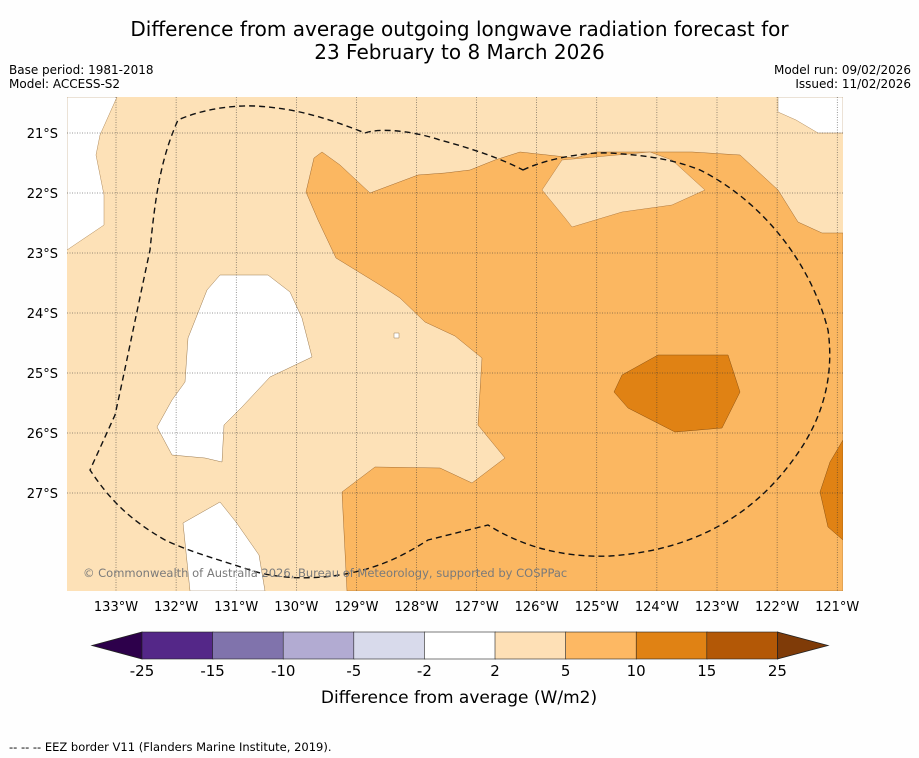 The width and height of the screenshot is (919, 758). I want to click on latitude-axis: 21°S 22°S 23°S 24°S 25°S 26°S 27°S, so click(42, 314).